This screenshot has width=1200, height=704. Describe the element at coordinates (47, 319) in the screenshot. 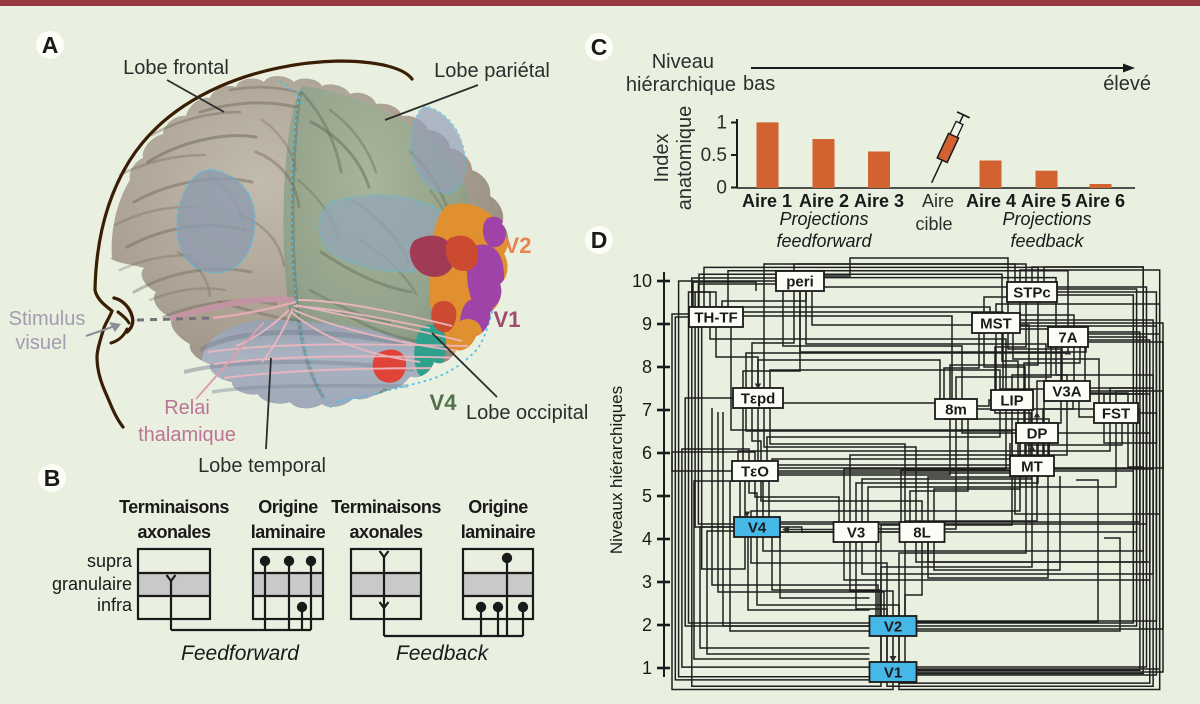

I see `svg-text: Stimulus` at that location.